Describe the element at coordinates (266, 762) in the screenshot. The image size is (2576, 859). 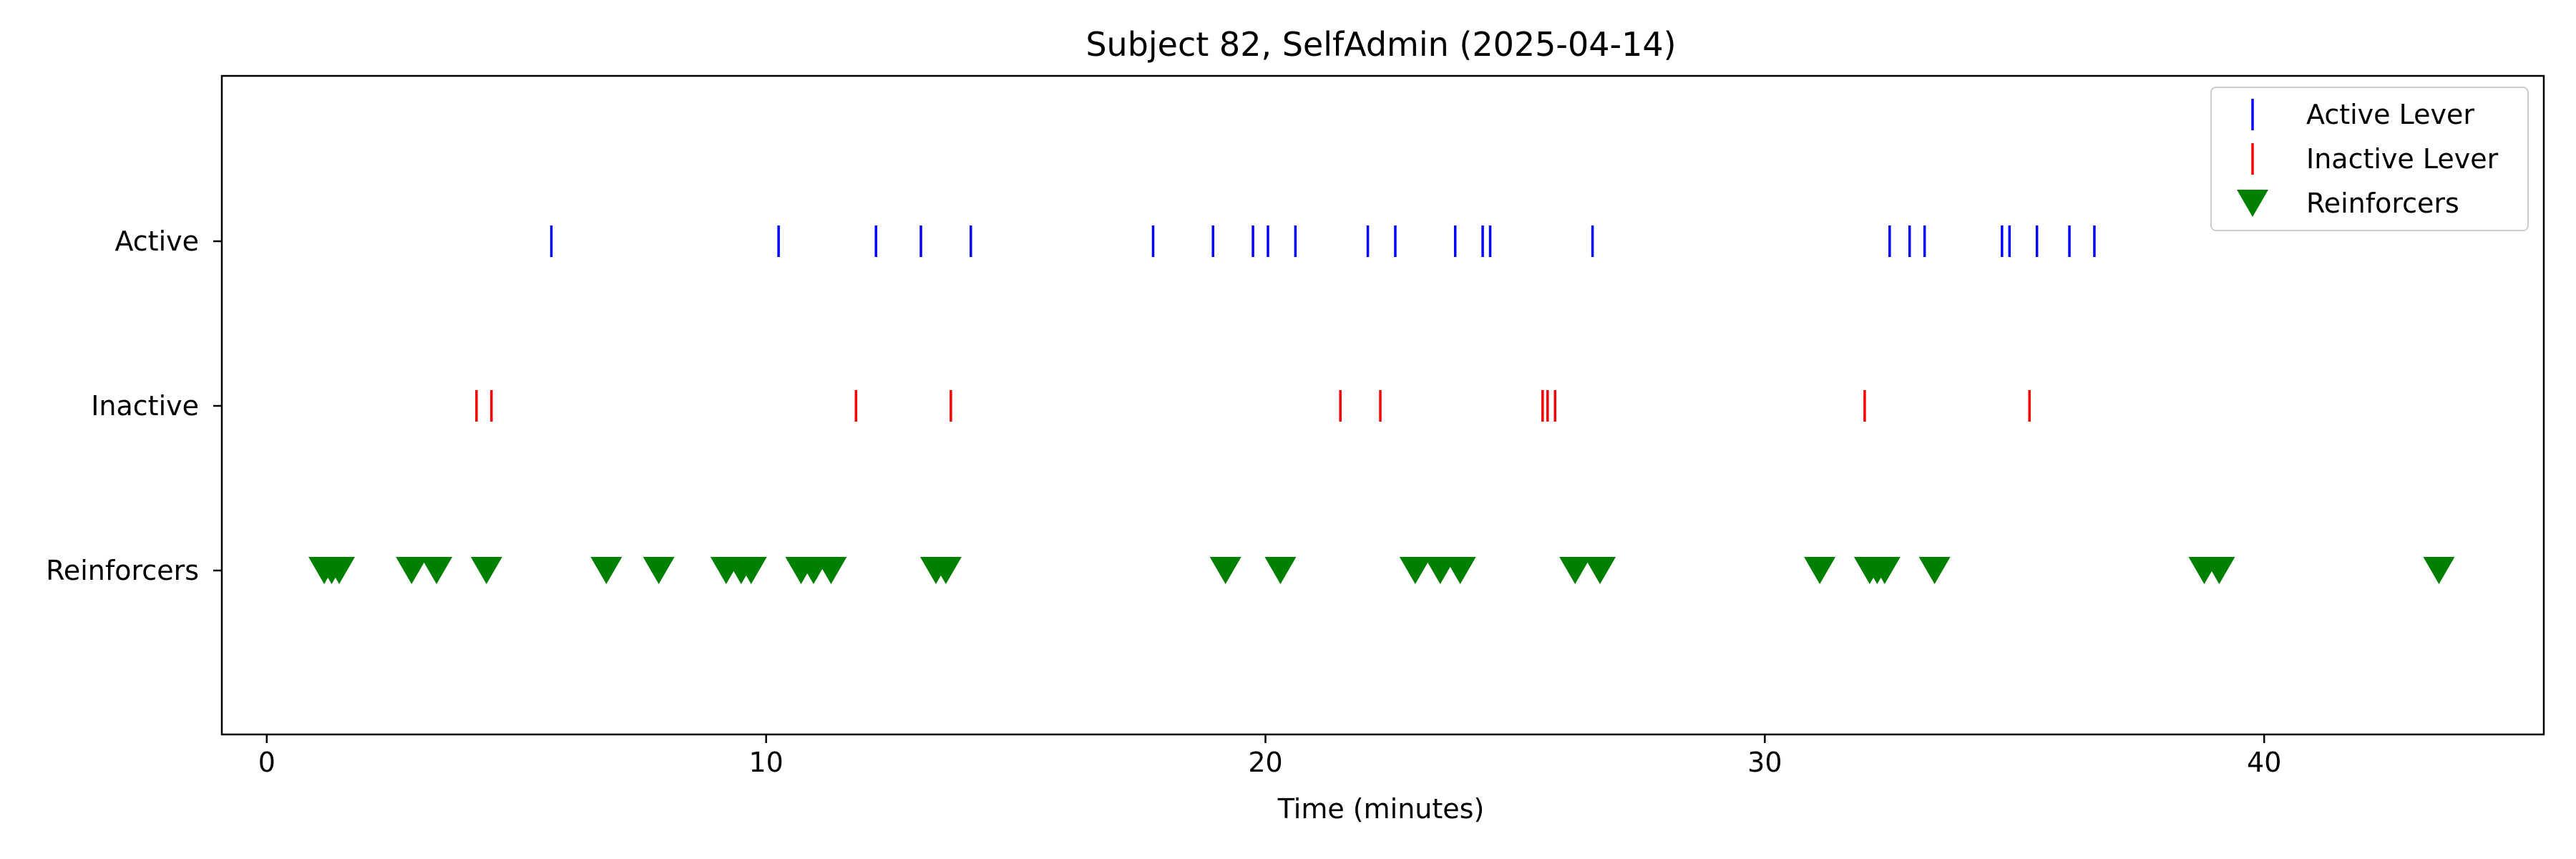
I see `x-tick-label: 0` at that location.